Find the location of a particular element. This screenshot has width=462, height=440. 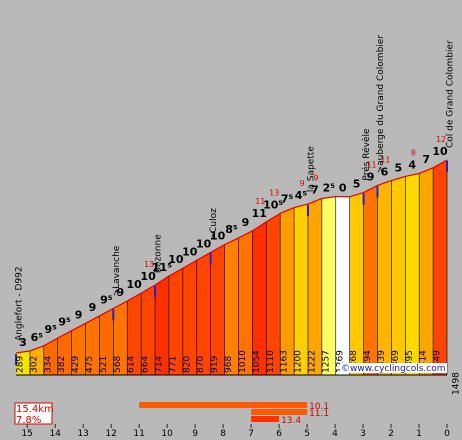

grade-label: 8⁵ is located at coordinates (231, 229).